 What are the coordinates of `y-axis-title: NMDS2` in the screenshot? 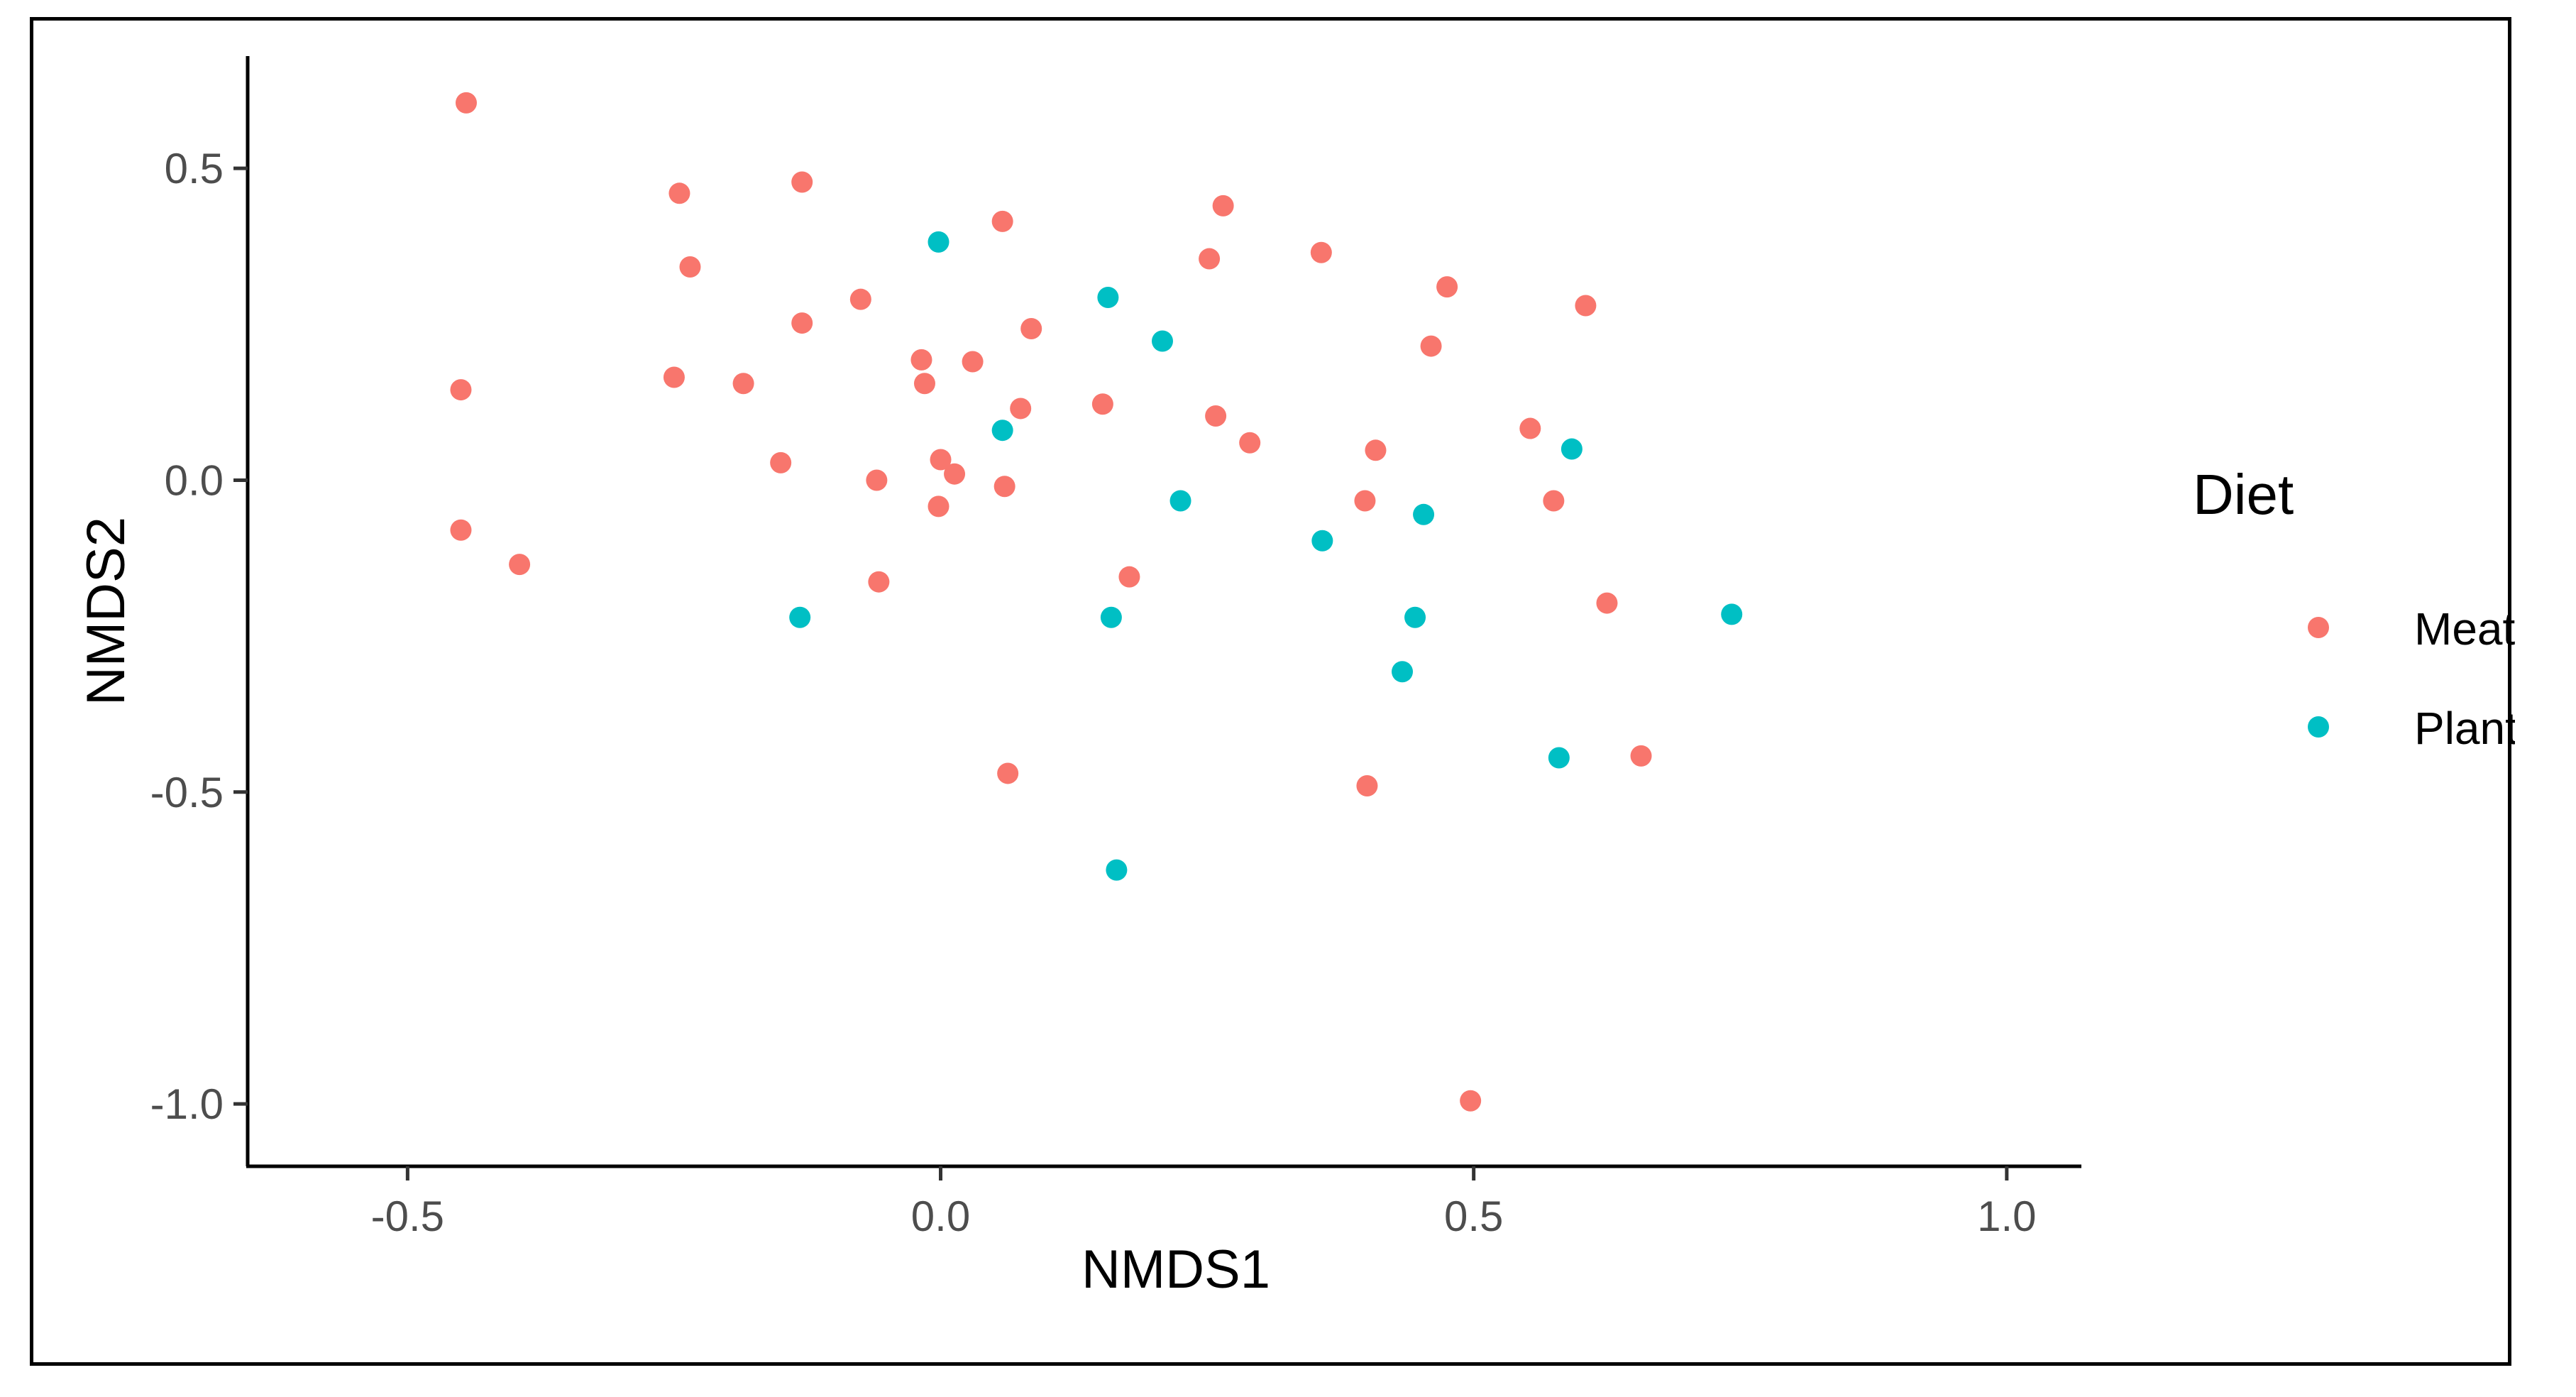 It's located at (106, 611).